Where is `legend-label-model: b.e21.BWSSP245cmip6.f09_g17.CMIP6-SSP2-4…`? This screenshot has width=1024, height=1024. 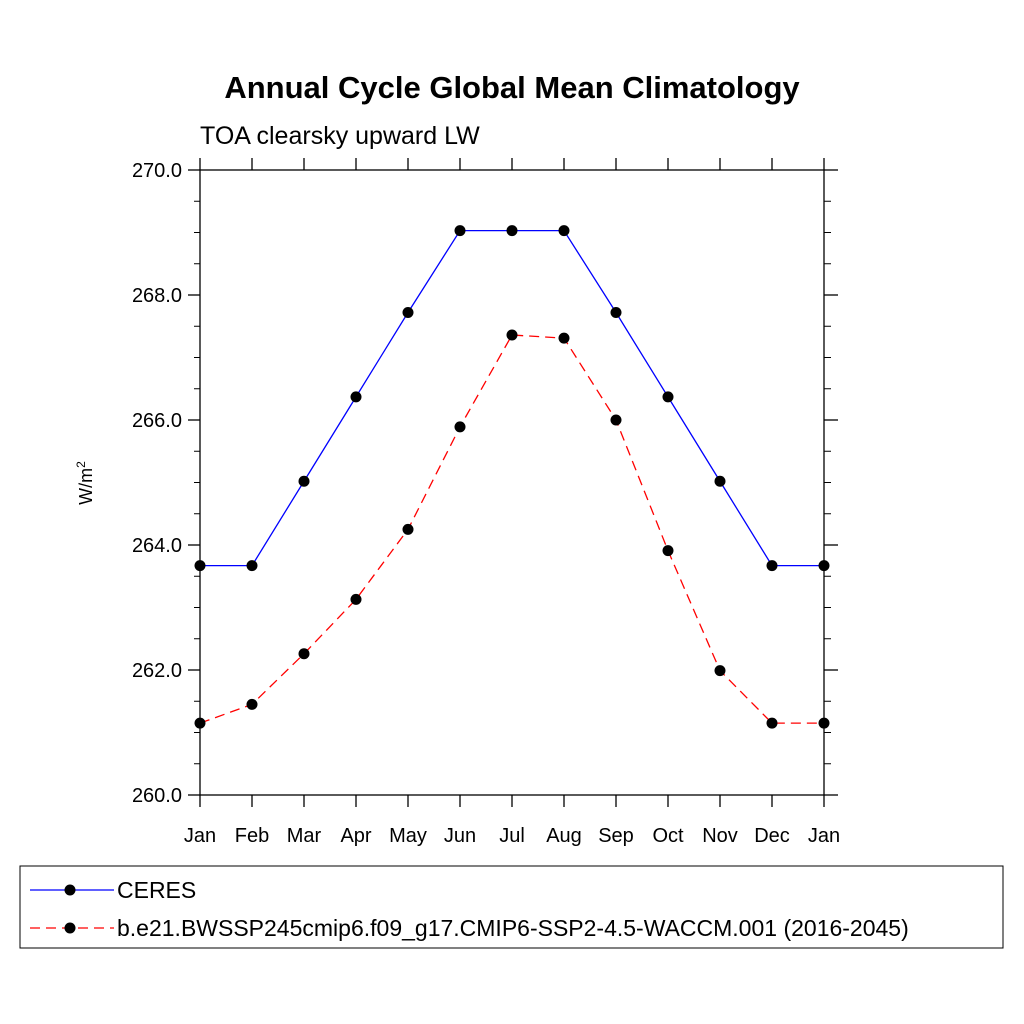 legend-label-model: b.e21.BWSSP245cmip6.f09_g17.CMIP6-SSP2-4… is located at coordinates (513, 928).